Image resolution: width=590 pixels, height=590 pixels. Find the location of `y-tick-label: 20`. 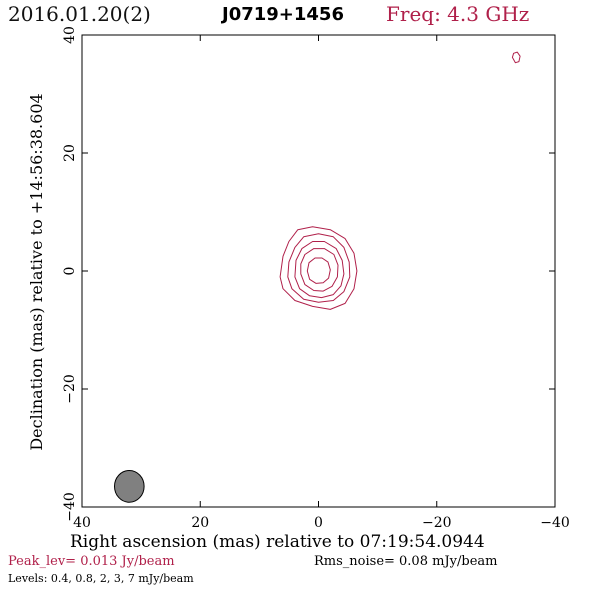

y-tick-label: 20 is located at coordinates (70, 153).